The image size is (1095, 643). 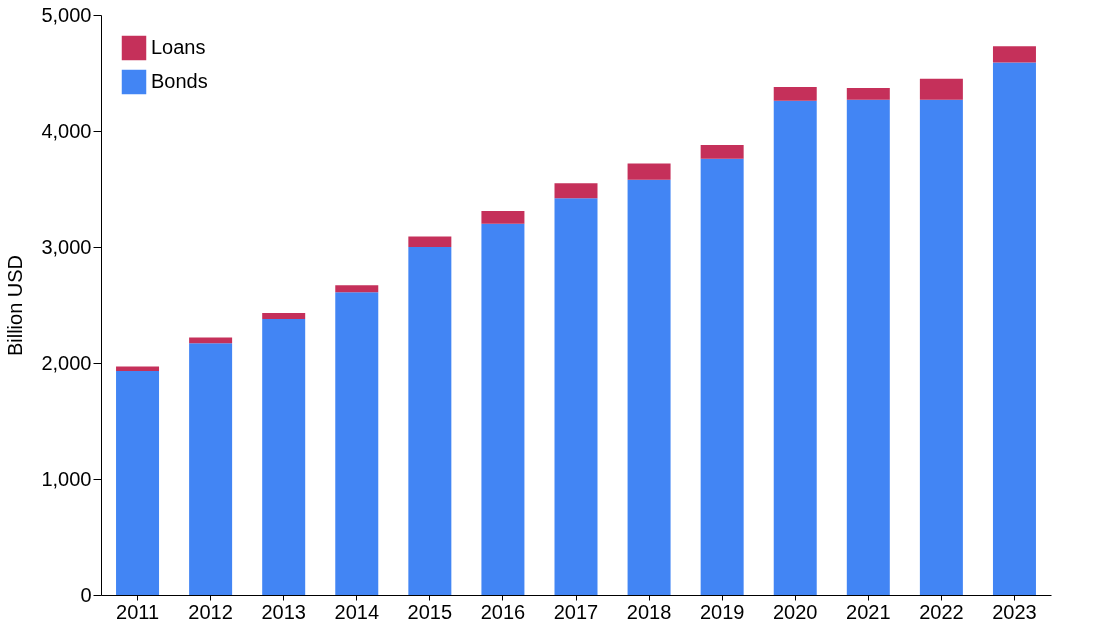 What do you see at coordinates (66, 14) in the screenshot?
I see `y-tick-label: 5,000` at bounding box center [66, 14].